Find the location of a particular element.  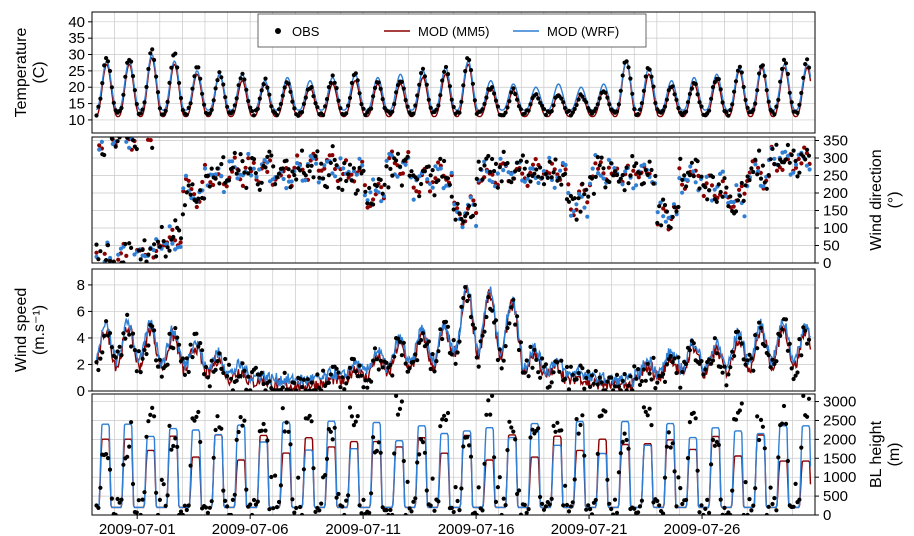

series-group is located at coordinates (453, 82).